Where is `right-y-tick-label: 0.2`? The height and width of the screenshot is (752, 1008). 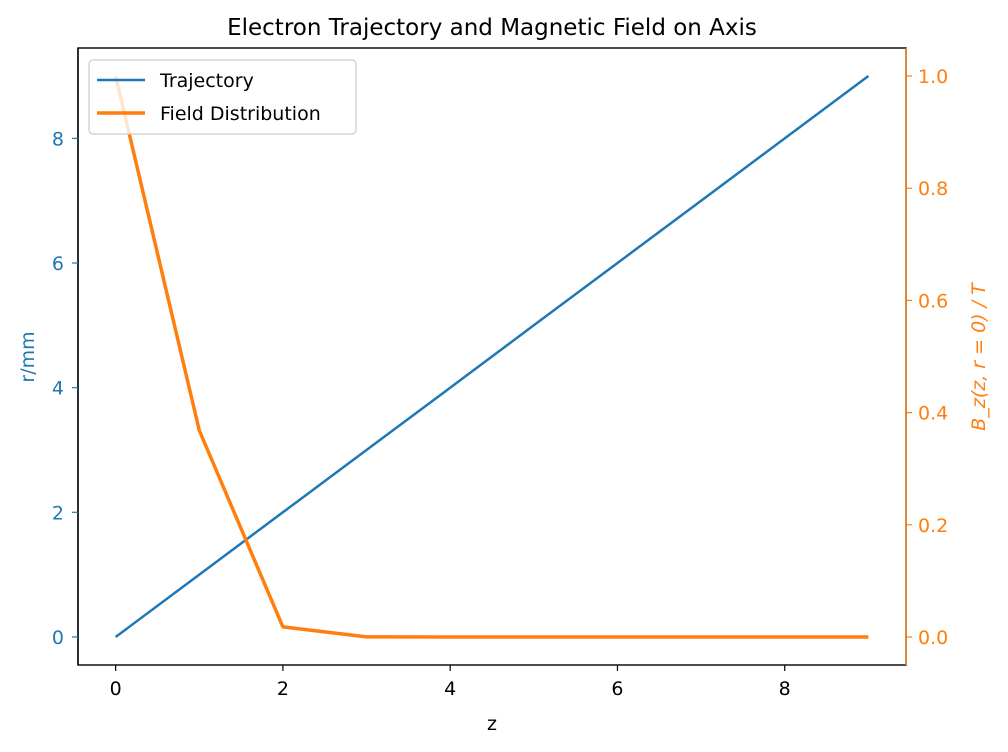
right-y-tick-label: 0.2 is located at coordinates (933, 526).